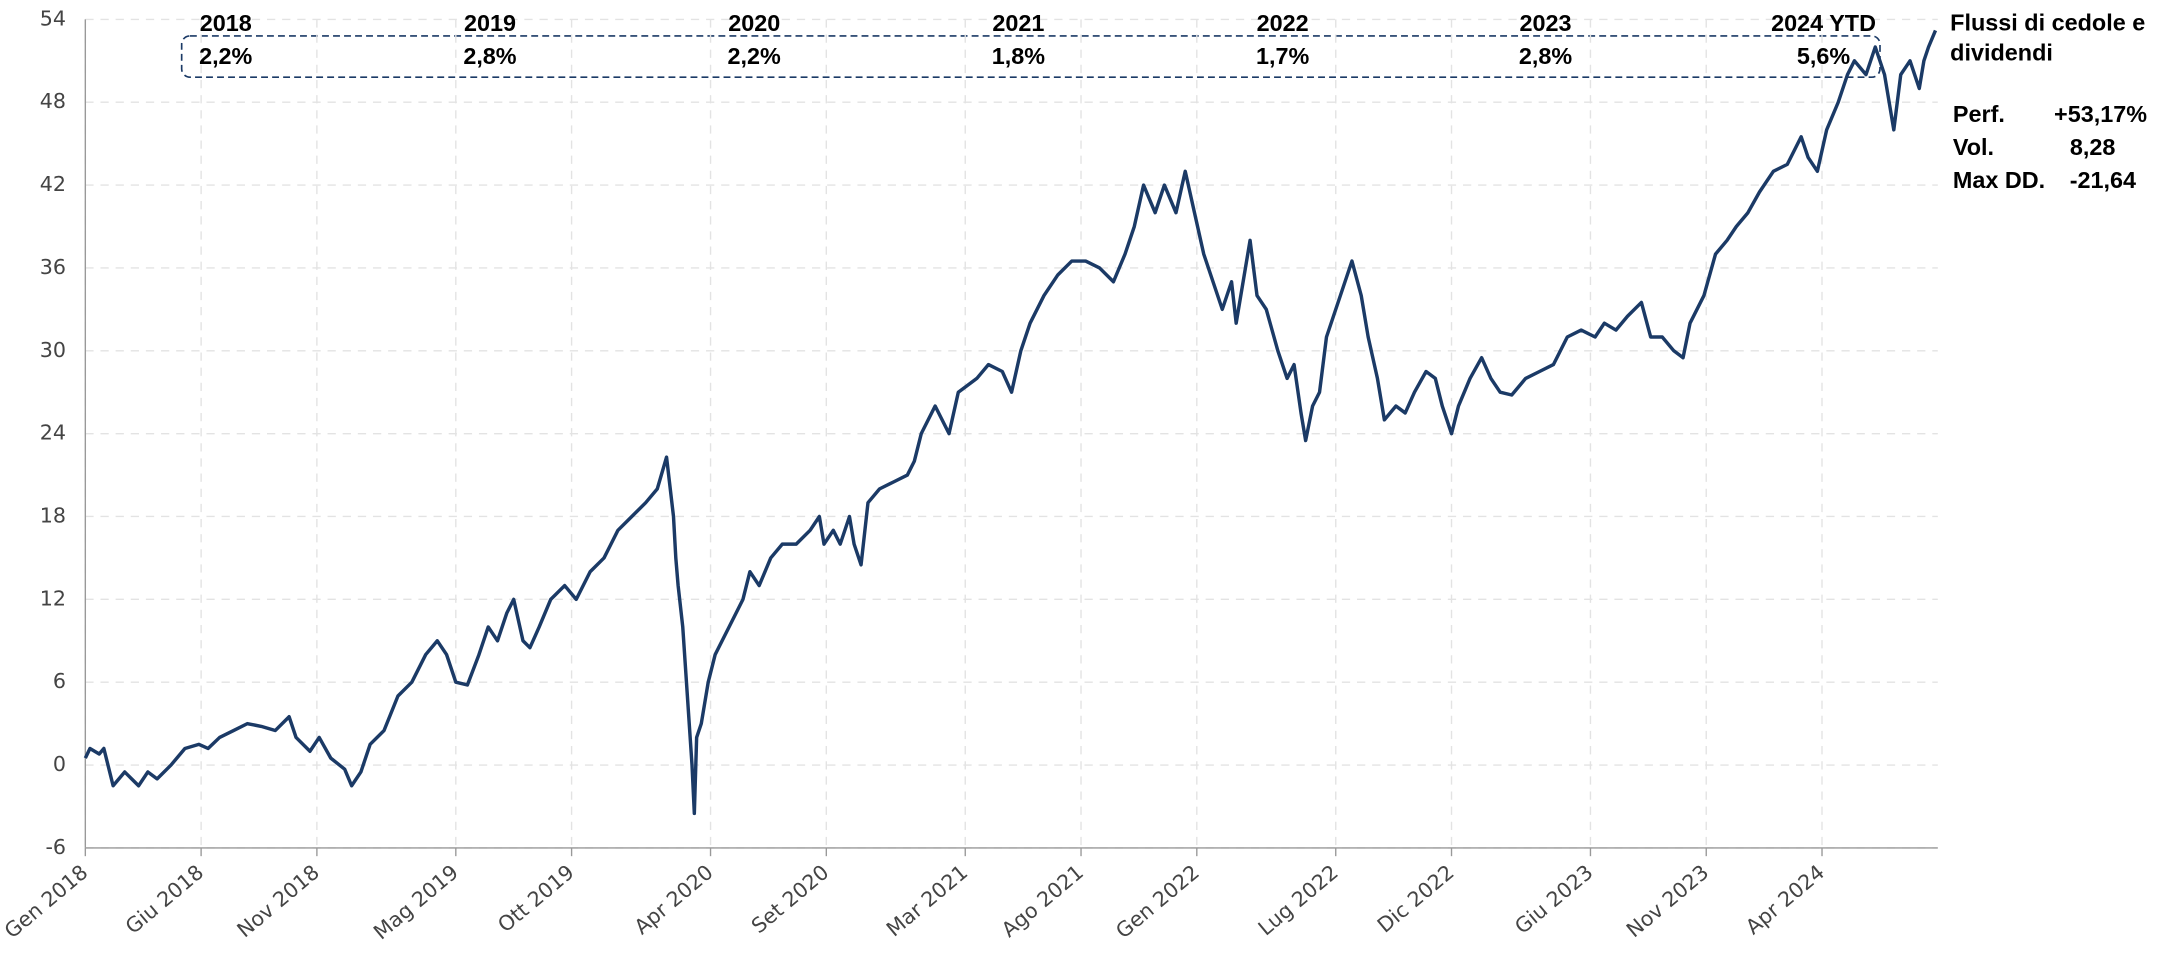 This screenshot has height=954, width=2158. Describe the element at coordinates (59, 764) in the screenshot. I see `y-tick-label: 0` at that location.